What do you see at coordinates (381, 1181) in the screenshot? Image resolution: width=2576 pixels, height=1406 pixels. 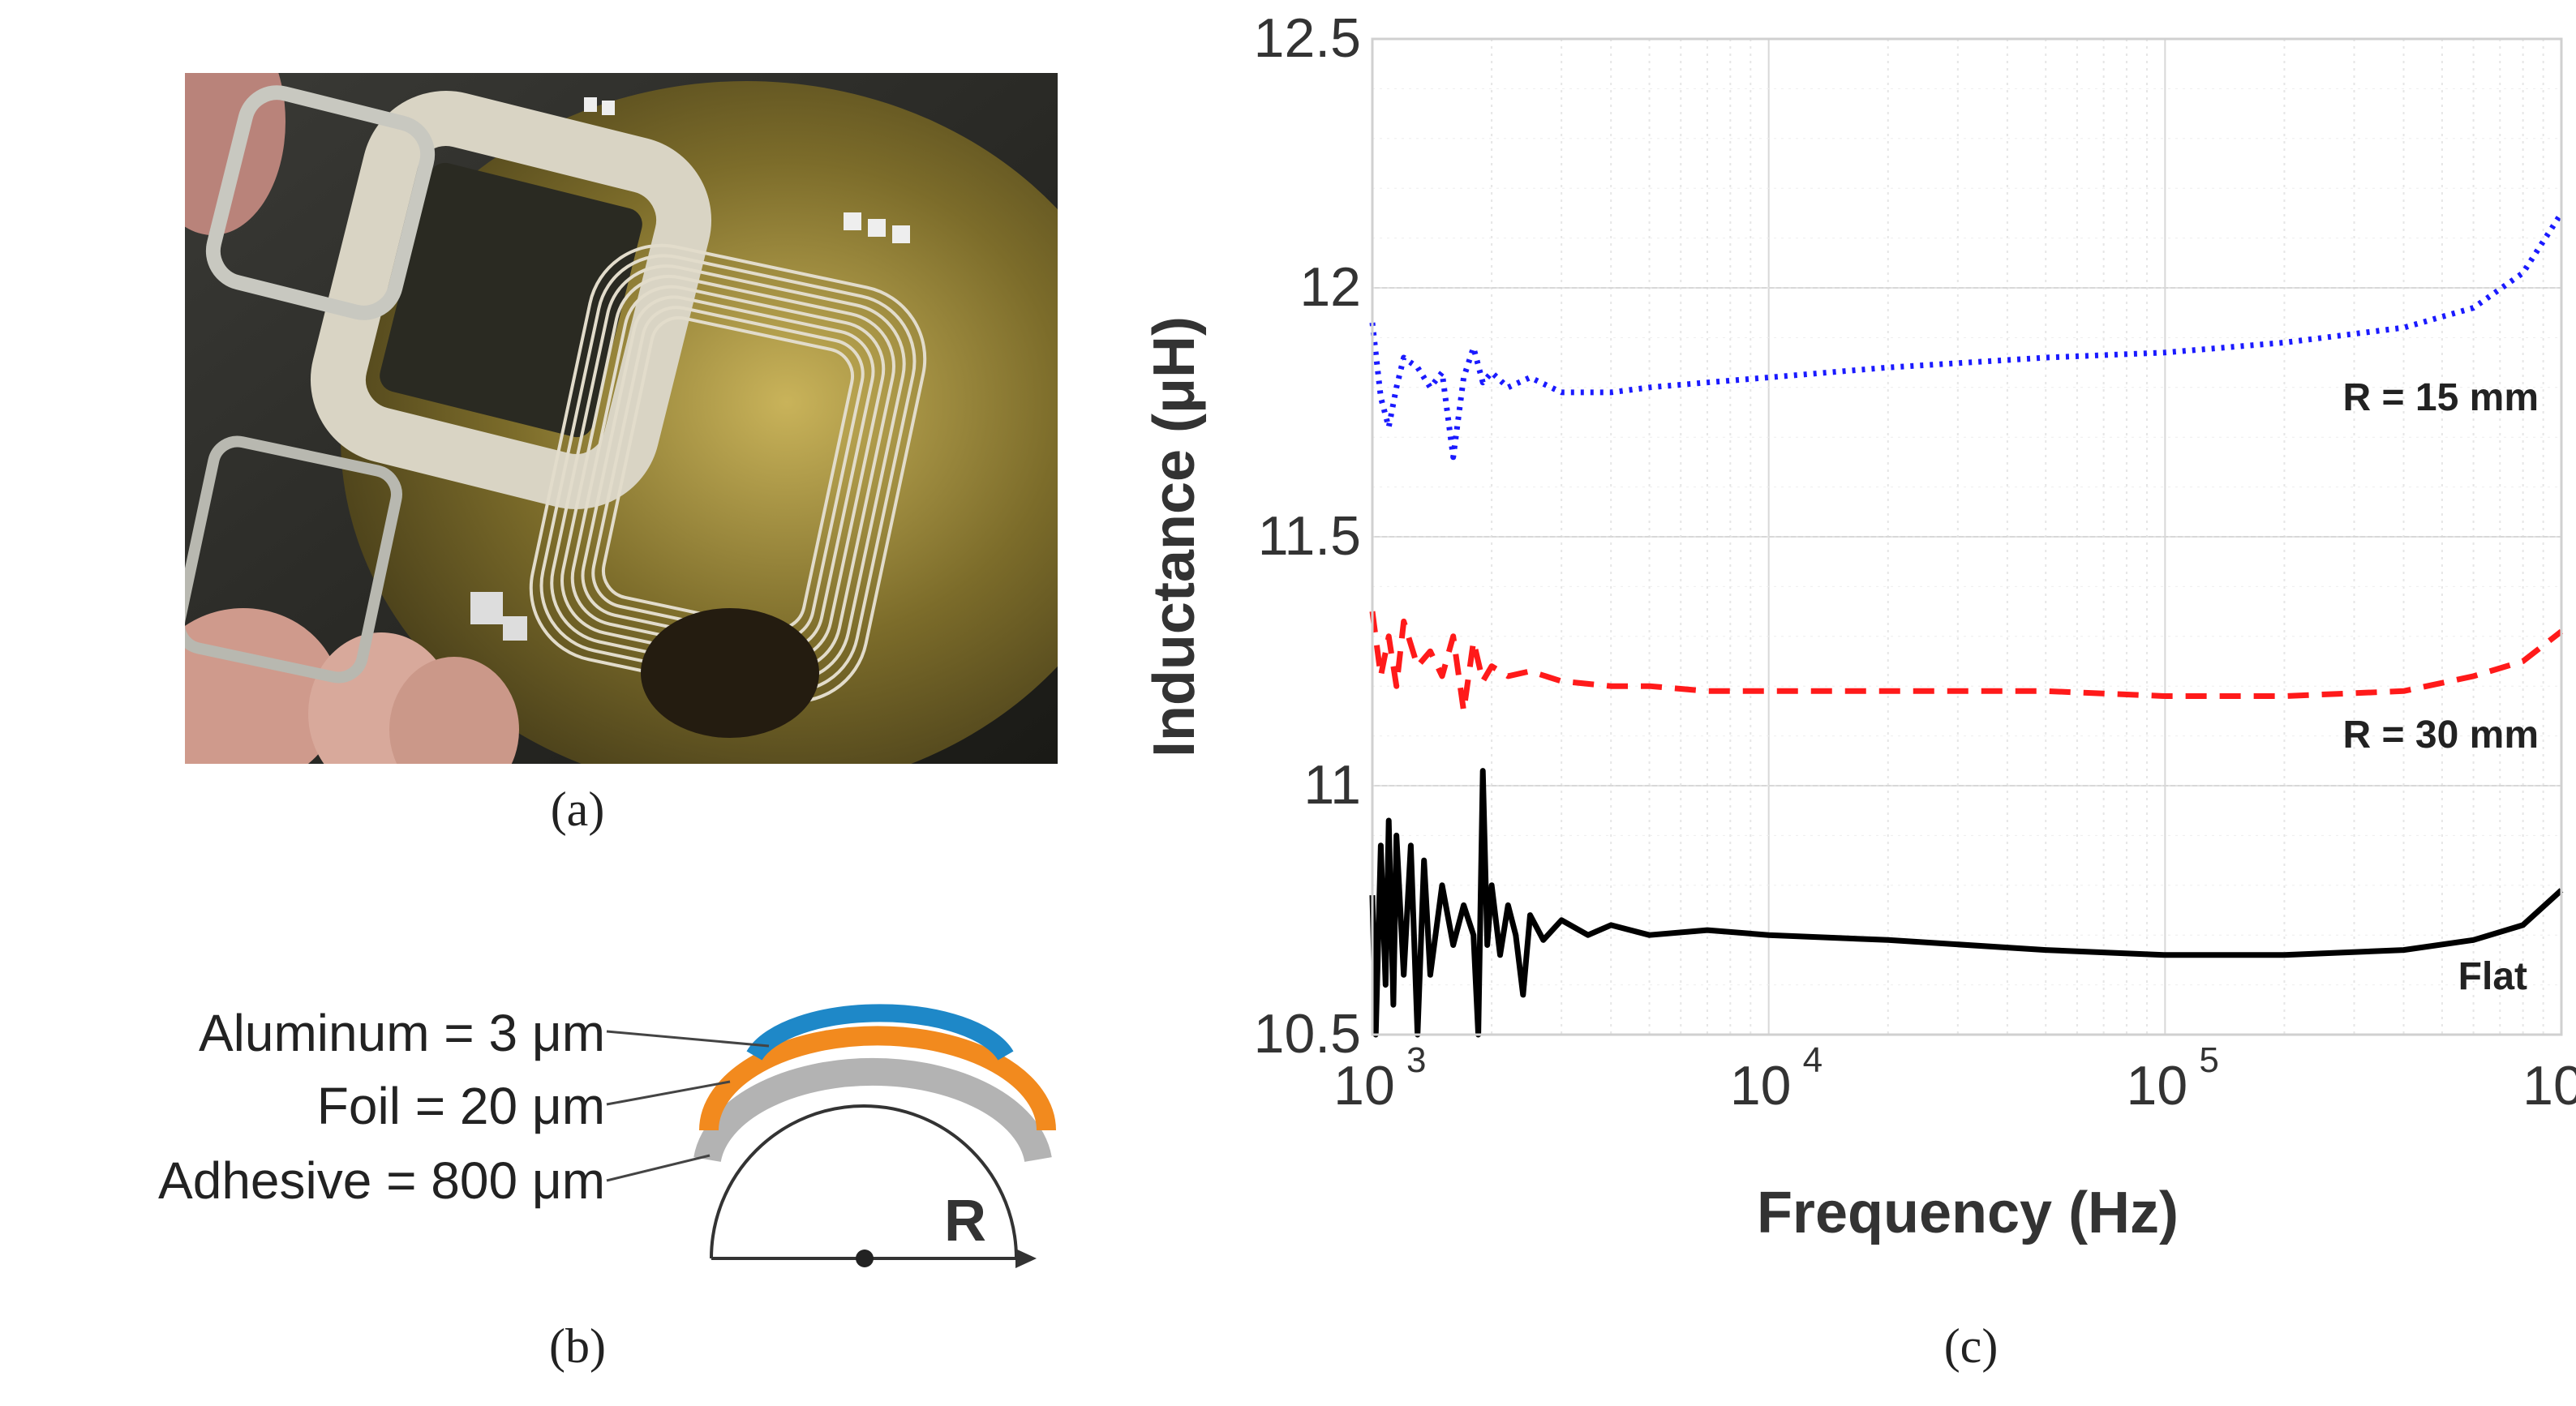 I see `adhesive-label: Adhesive = 800 μm` at bounding box center [381, 1181].